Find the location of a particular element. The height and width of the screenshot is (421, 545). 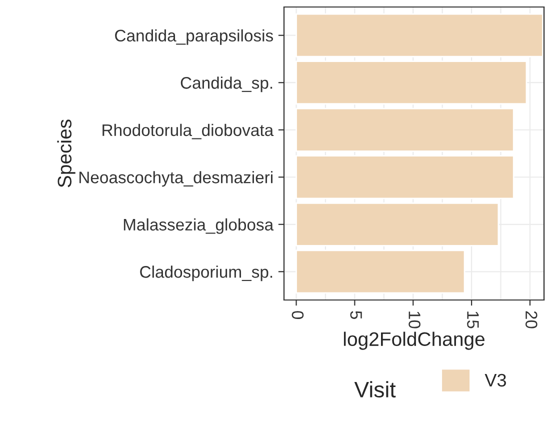

legend-title: Visit is located at coordinates (375, 389).